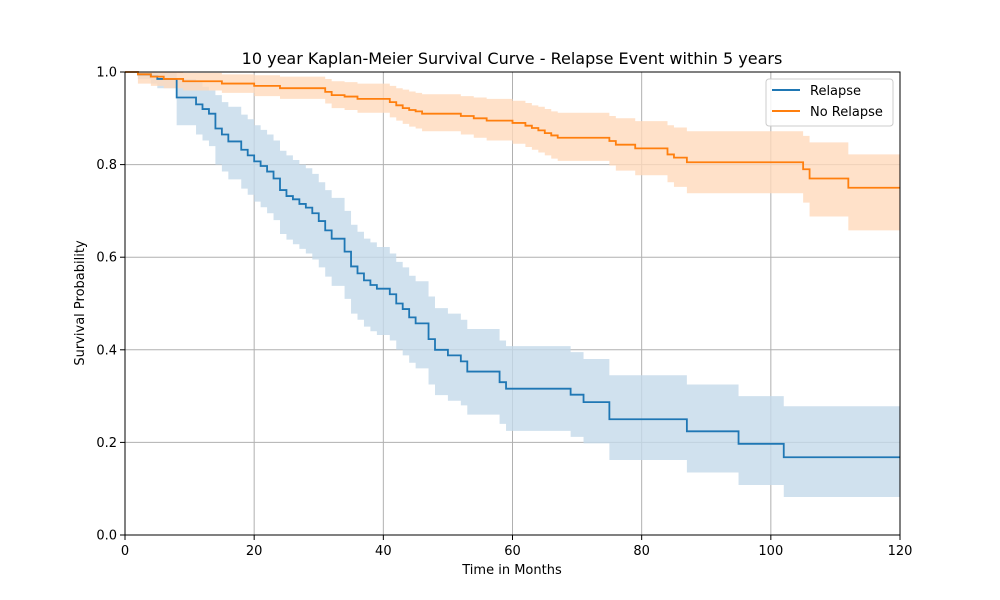 The image size is (1000, 600). What do you see at coordinates (511, 570) in the screenshot?
I see `x-axis-label: Time in Months` at bounding box center [511, 570].